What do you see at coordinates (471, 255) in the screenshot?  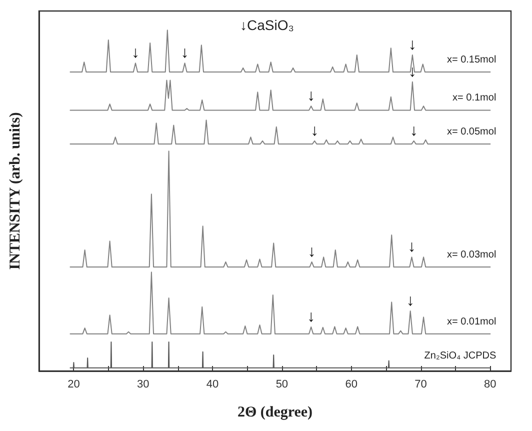 I see `series-label: x= 0.03mol` at bounding box center [471, 255].